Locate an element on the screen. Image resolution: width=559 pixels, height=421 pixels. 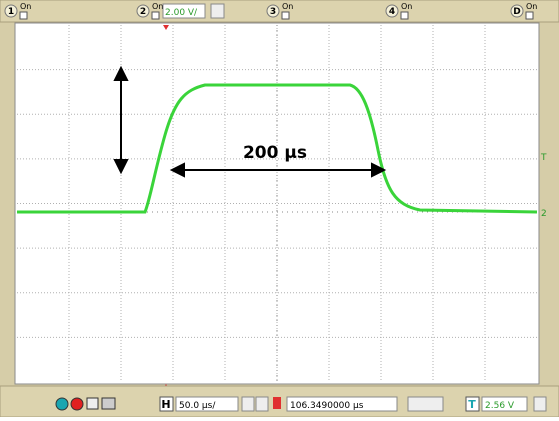
h-box is located at coordinates (166, 404).